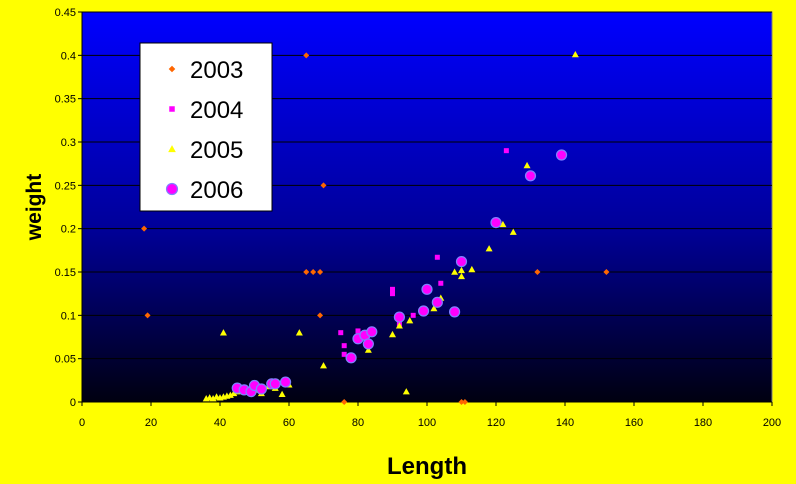 Image resolution: width=796 pixels, height=484 pixels. Describe the element at coordinates (496, 423) in the screenshot. I see `x-tick-label: 120` at that location.